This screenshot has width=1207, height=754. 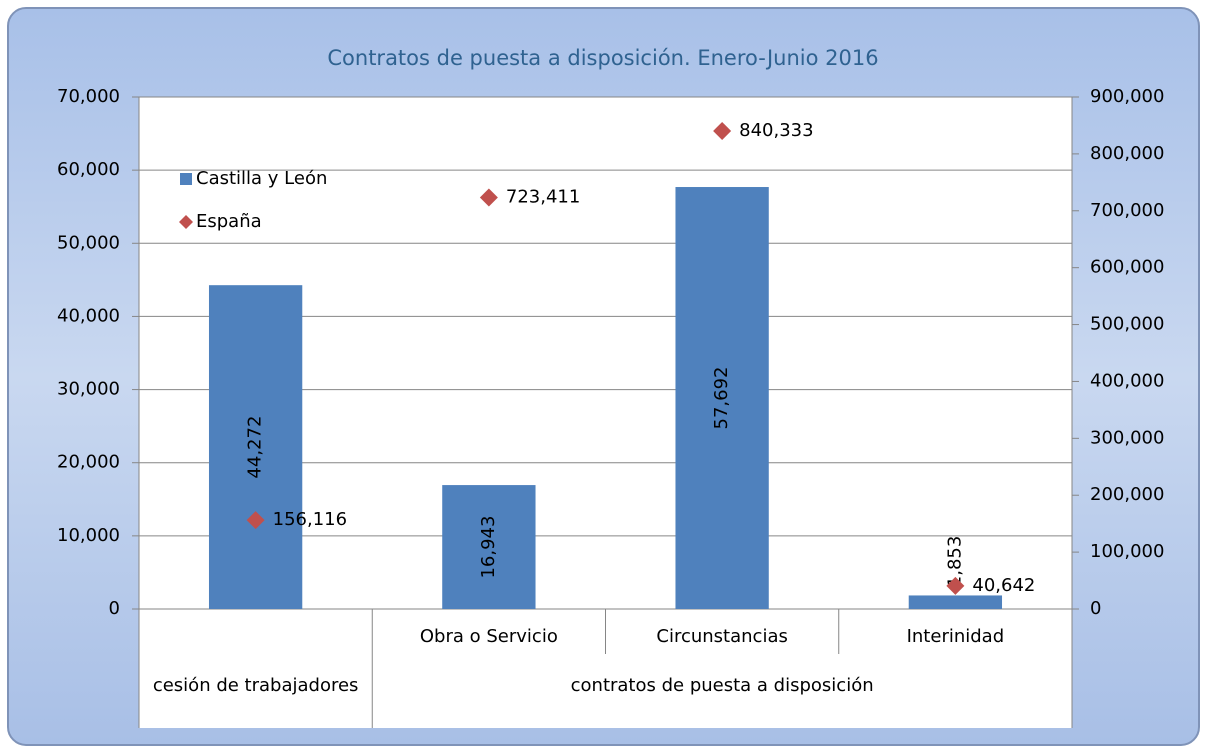 I want to click on y2-tick-label: 900,000, so click(x=1127, y=96).